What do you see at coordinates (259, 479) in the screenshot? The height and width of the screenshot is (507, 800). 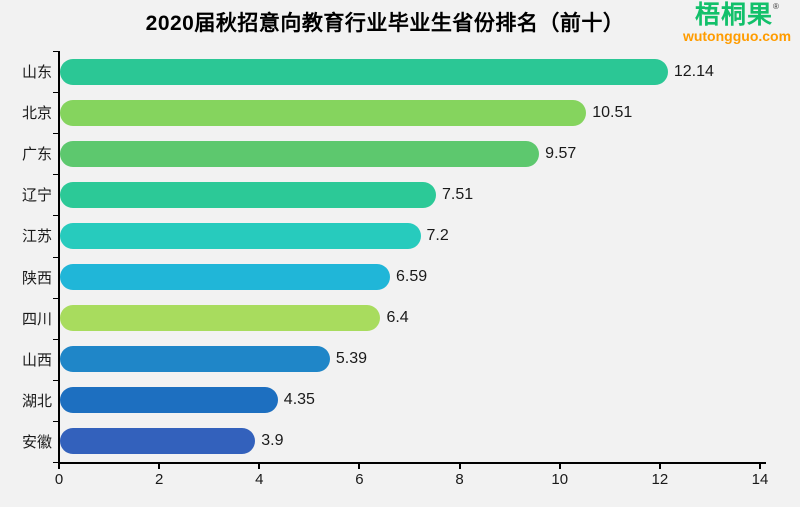 I see `x-axis-tick-label: 4` at bounding box center [259, 479].